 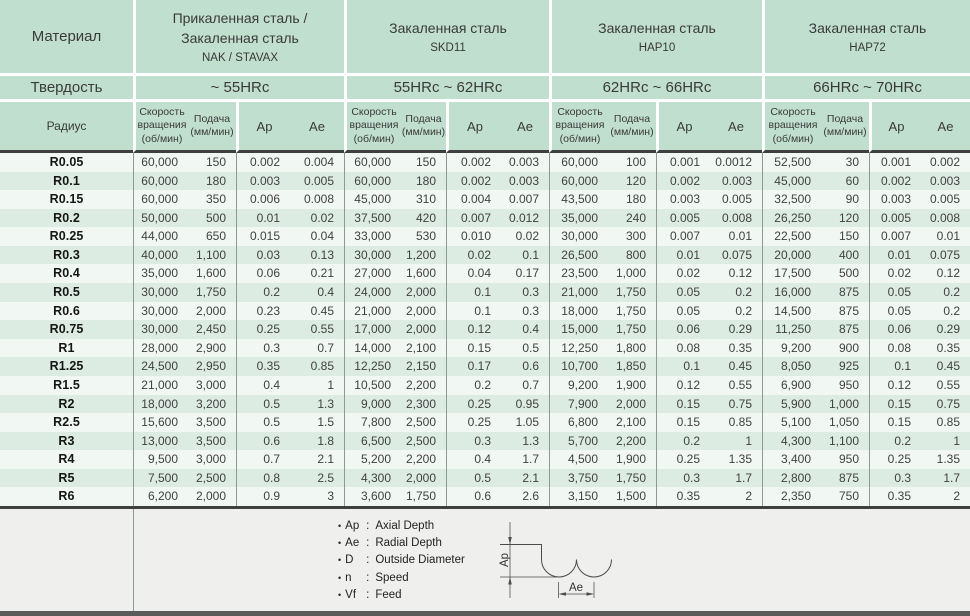 I want to click on value-cell: 37,500, so click(x=372, y=218).